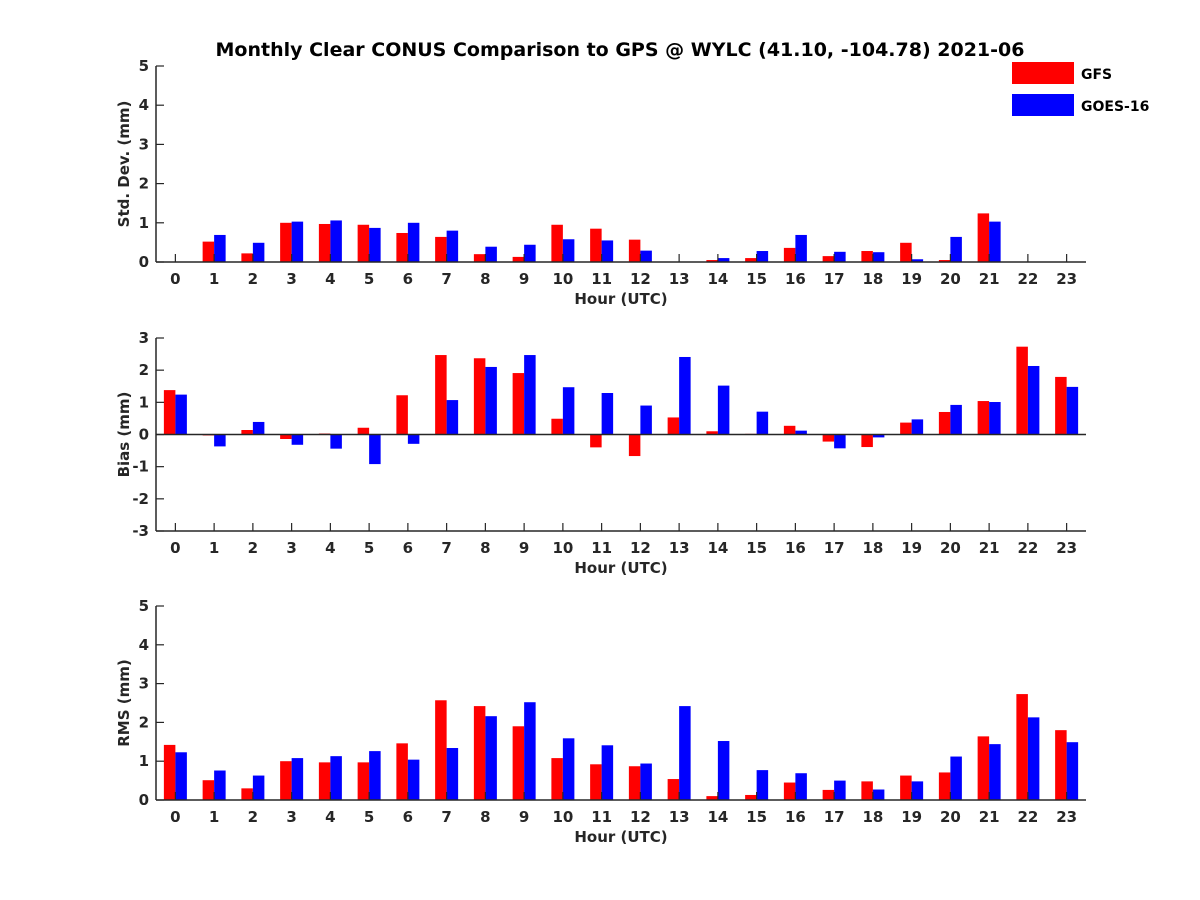 Image resolution: width=1200 pixels, height=900 pixels. What do you see at coordinates (144, 223) in the screenshot?
I see `stddev-y-tick-label: 1` at bounding box center [144, 223].